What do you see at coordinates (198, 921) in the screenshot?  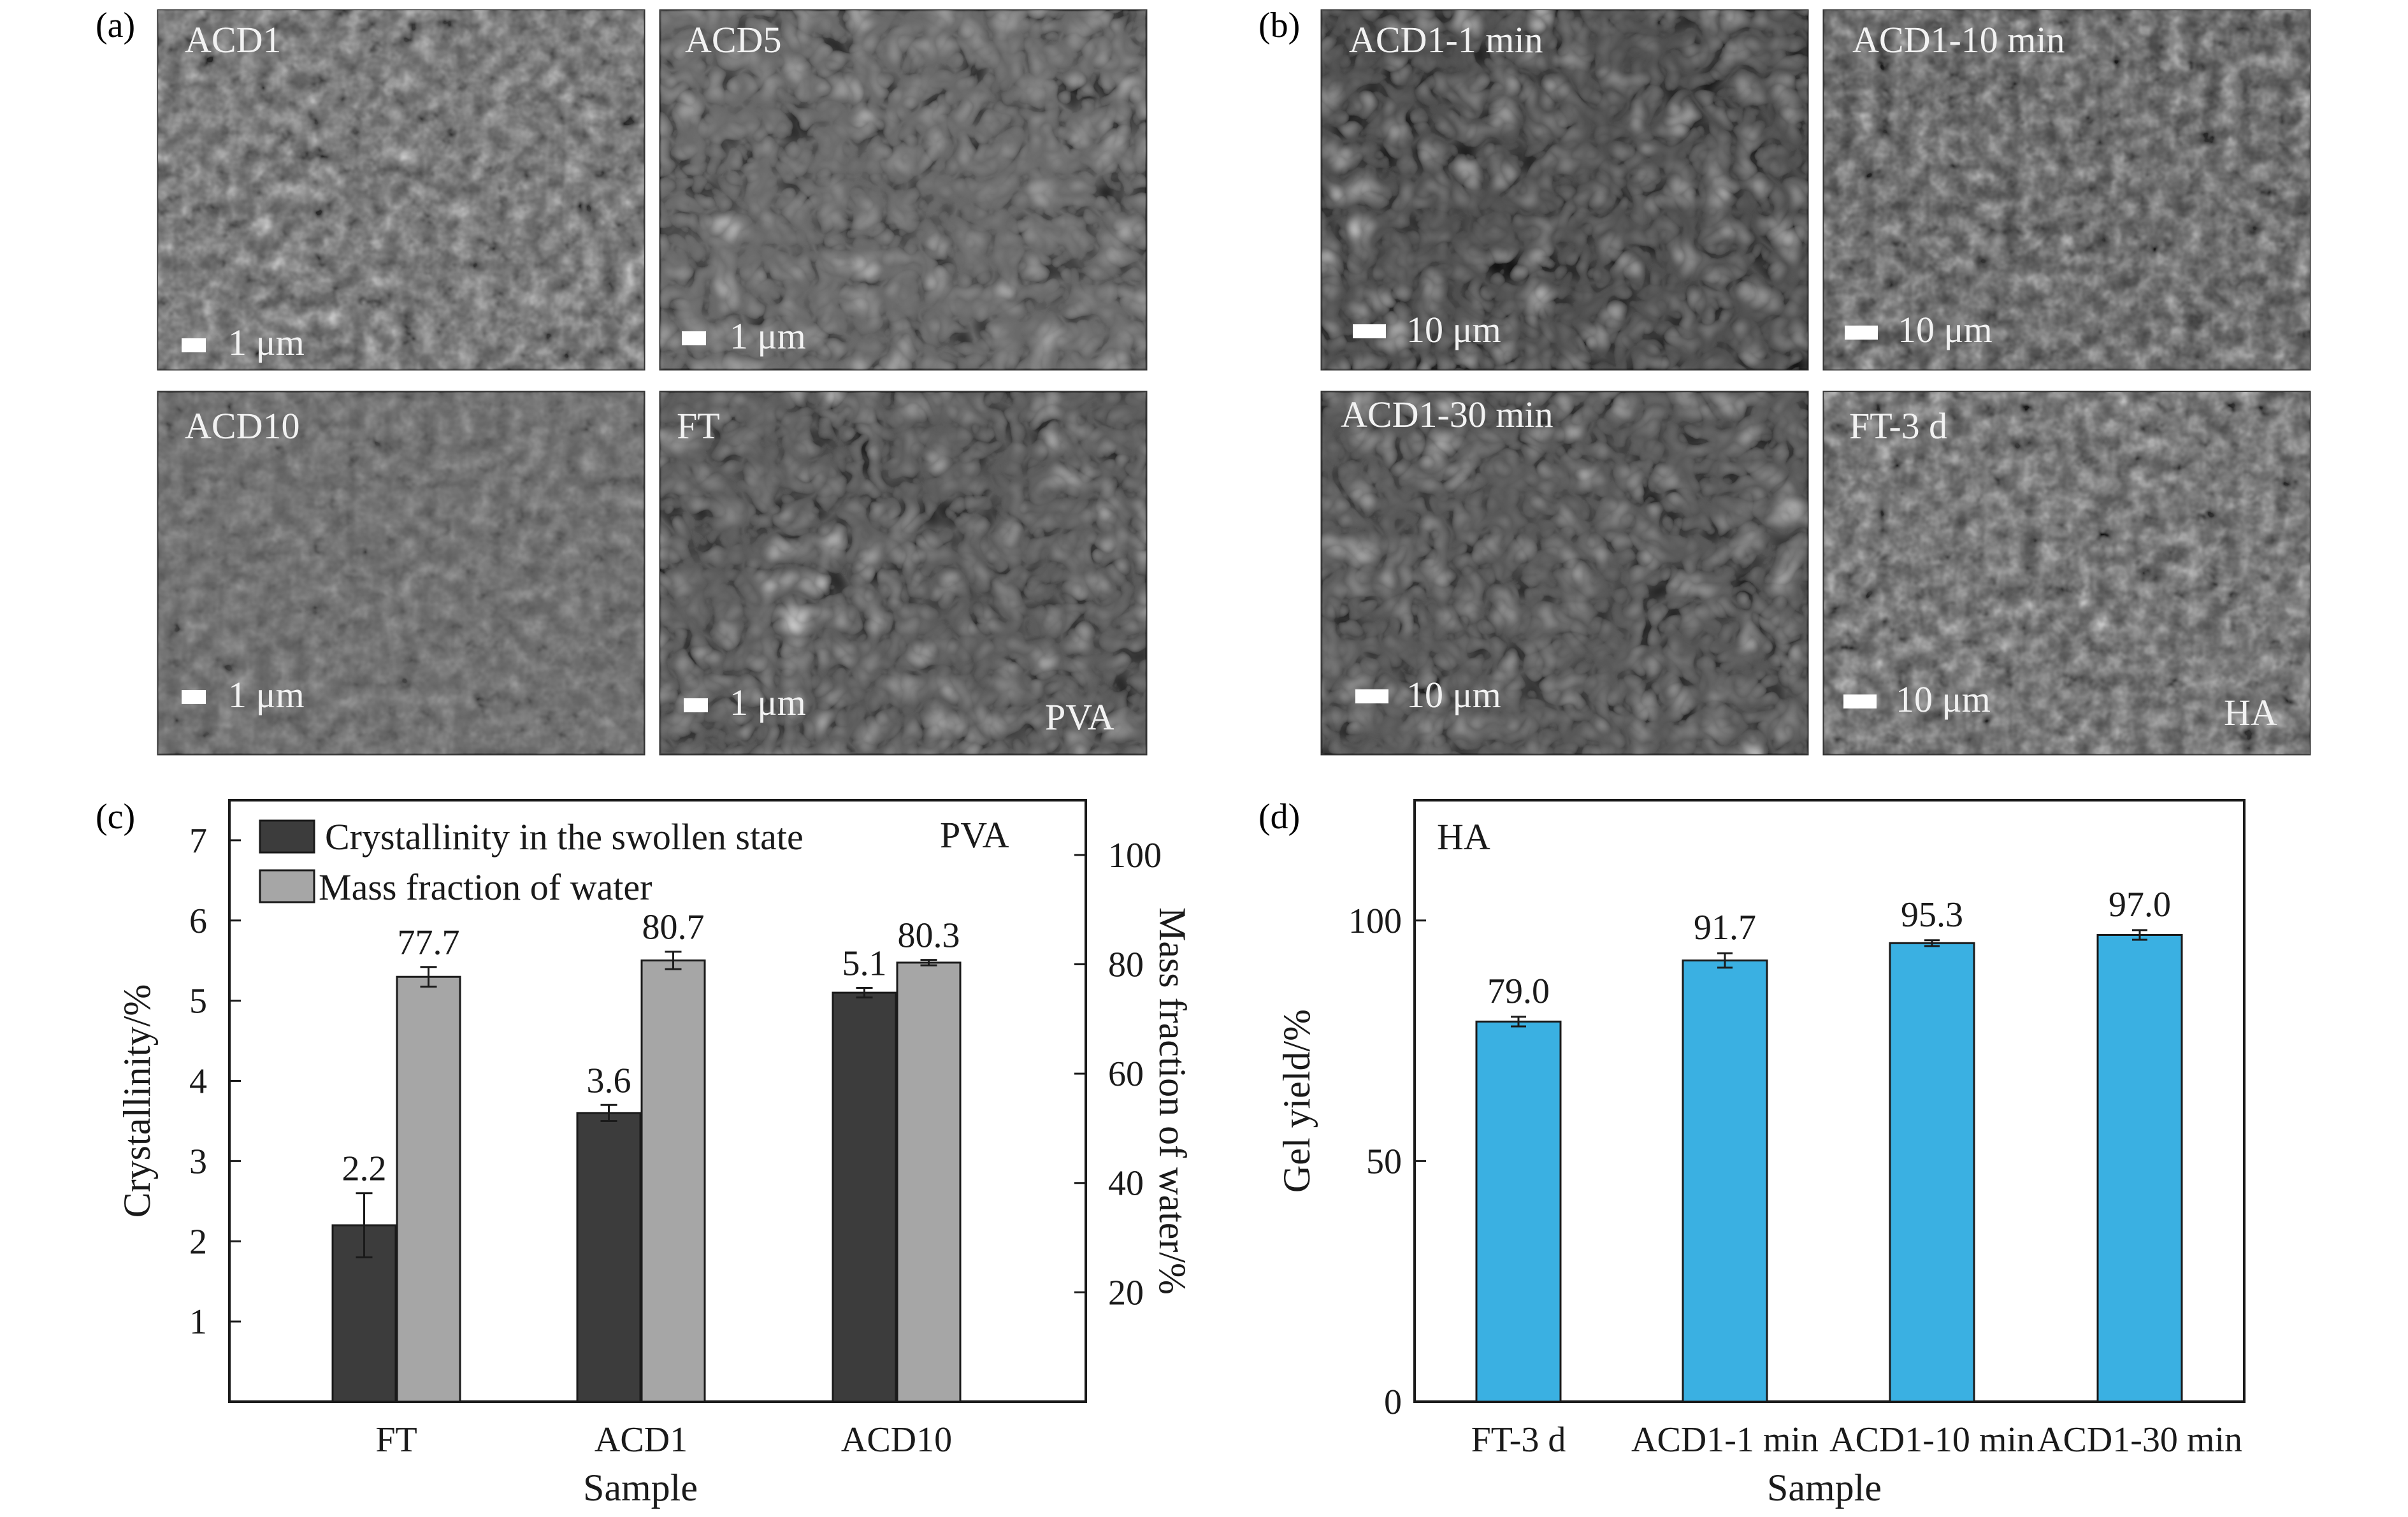 I see `y-tick-label: 6` at bounding box center [198, 921].